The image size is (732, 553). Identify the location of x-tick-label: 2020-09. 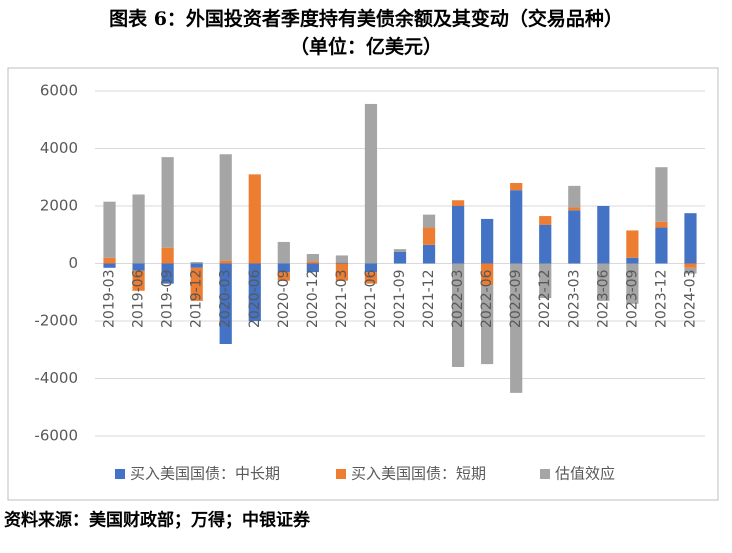
(284, 299).